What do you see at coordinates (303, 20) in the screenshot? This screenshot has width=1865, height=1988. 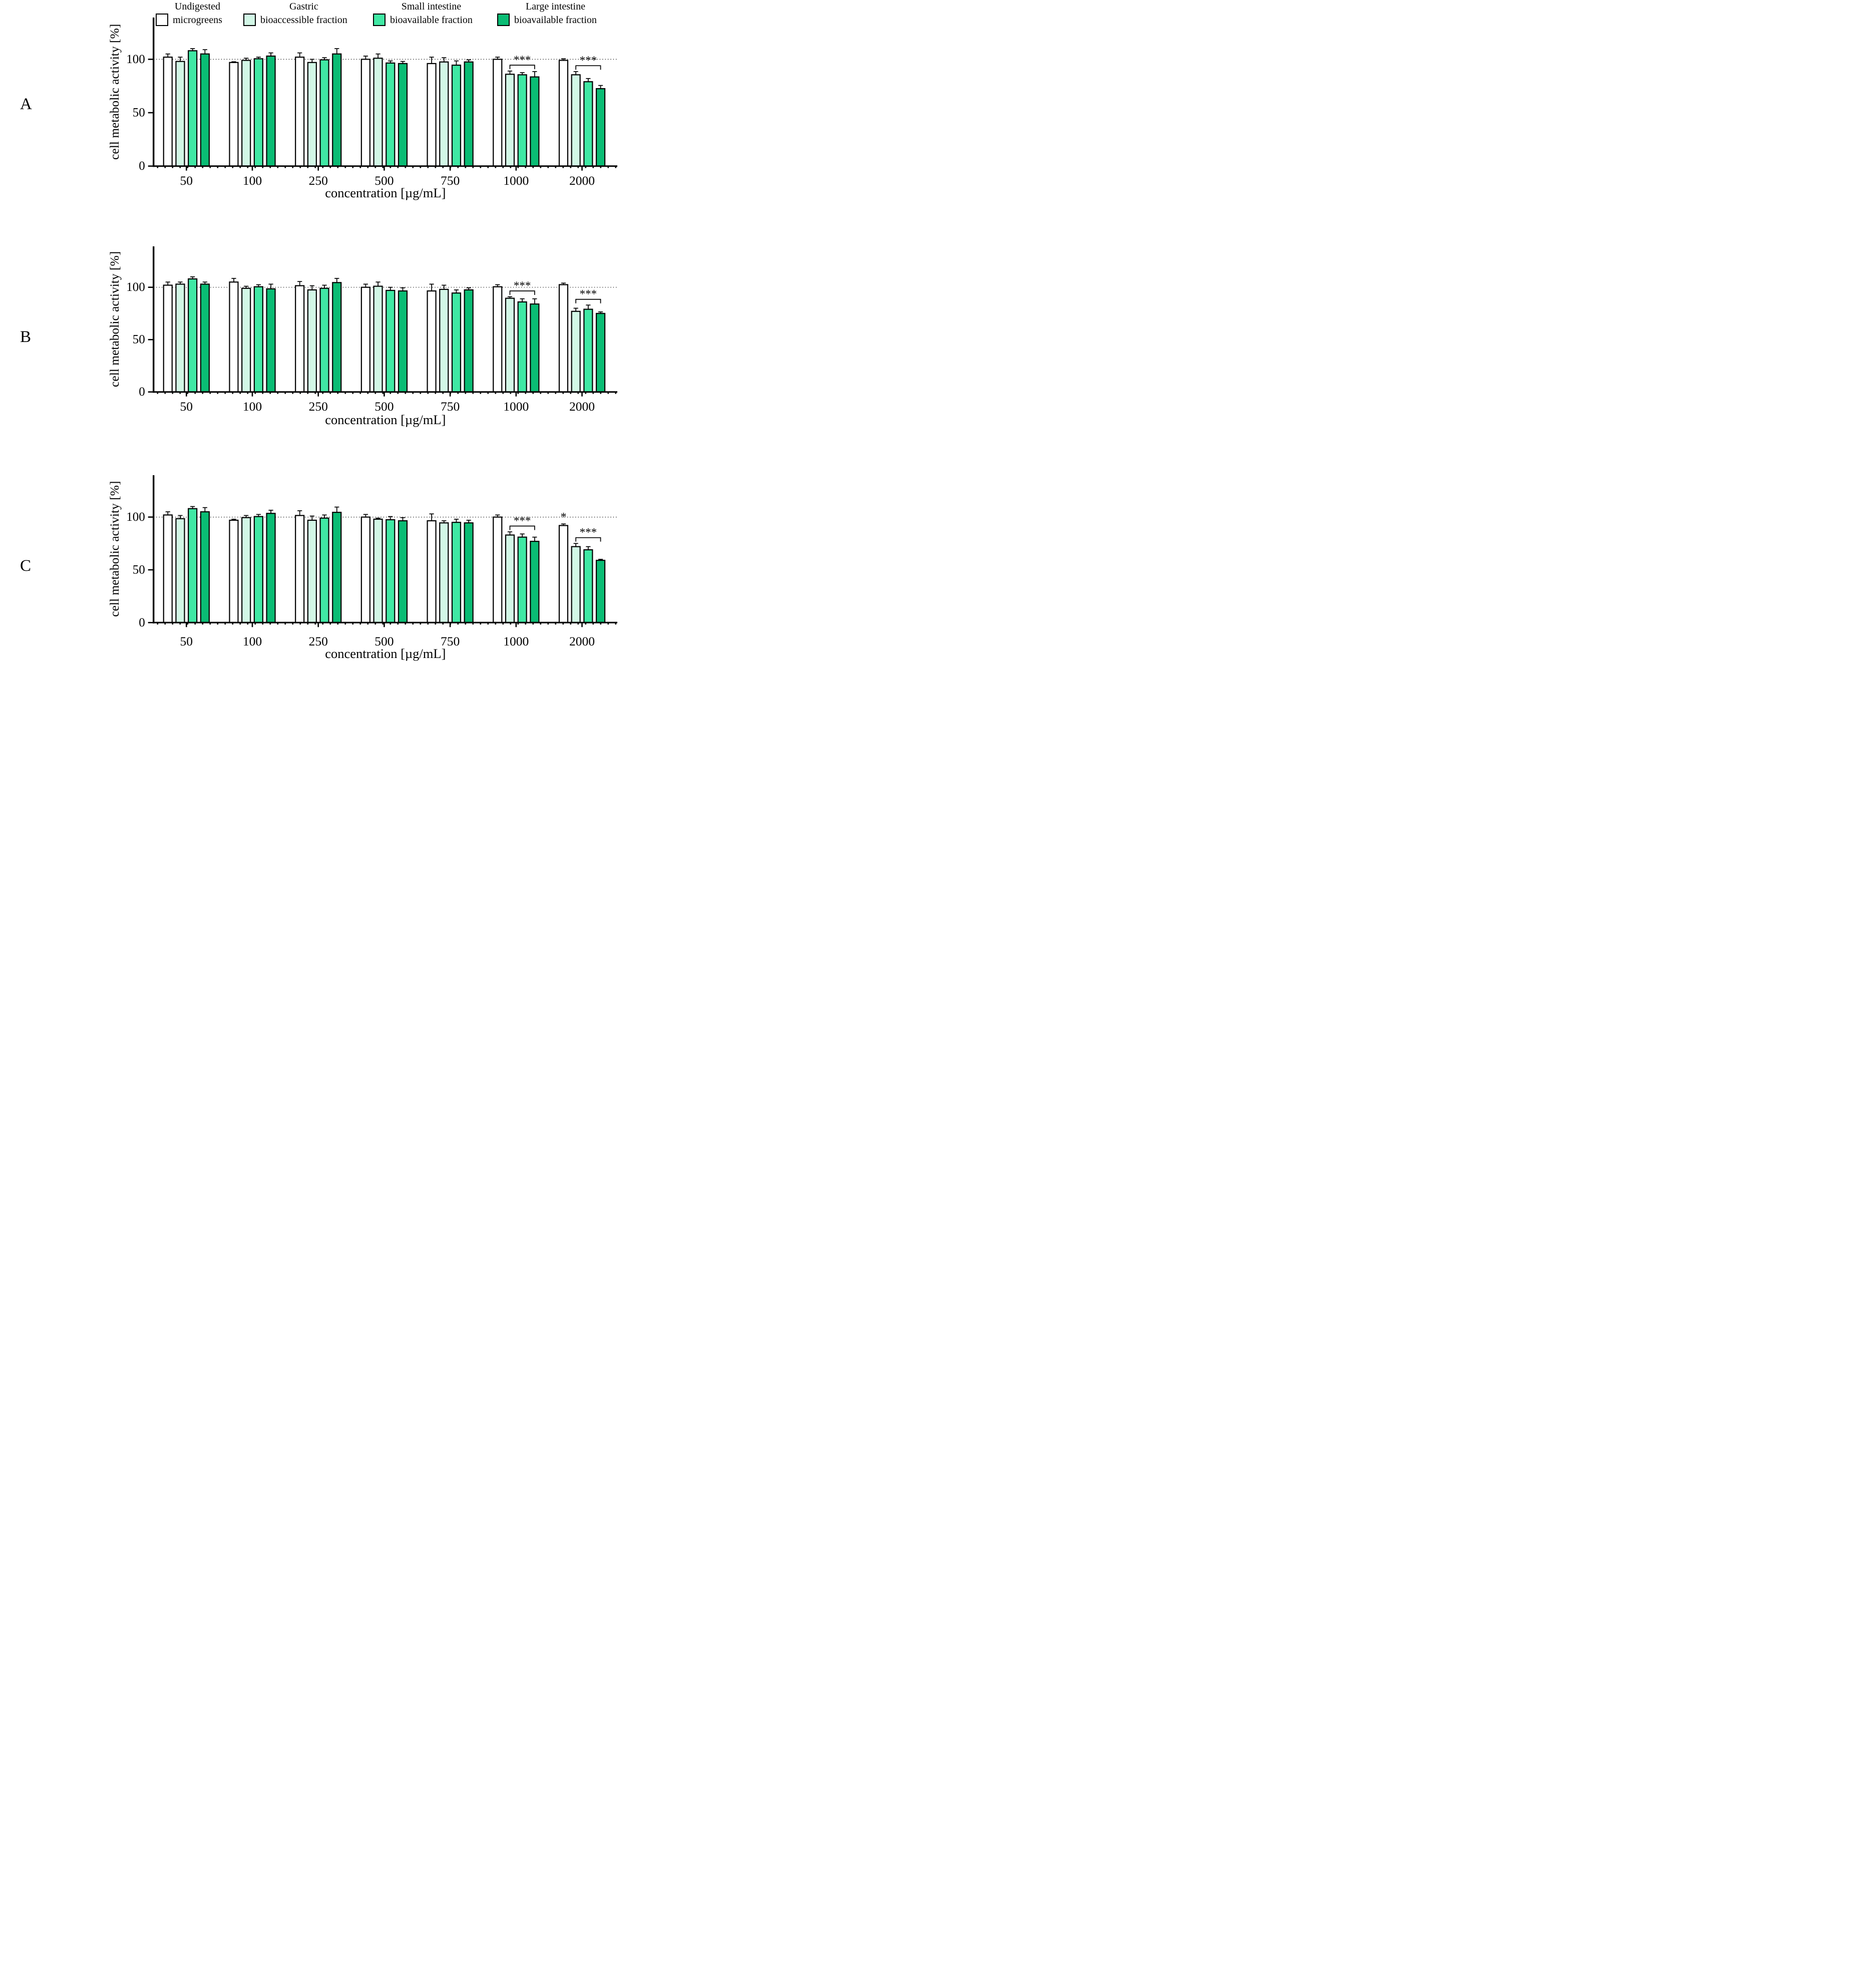 I see `legend-label: bioaccessible fraction` at bounding box center [303, 20].